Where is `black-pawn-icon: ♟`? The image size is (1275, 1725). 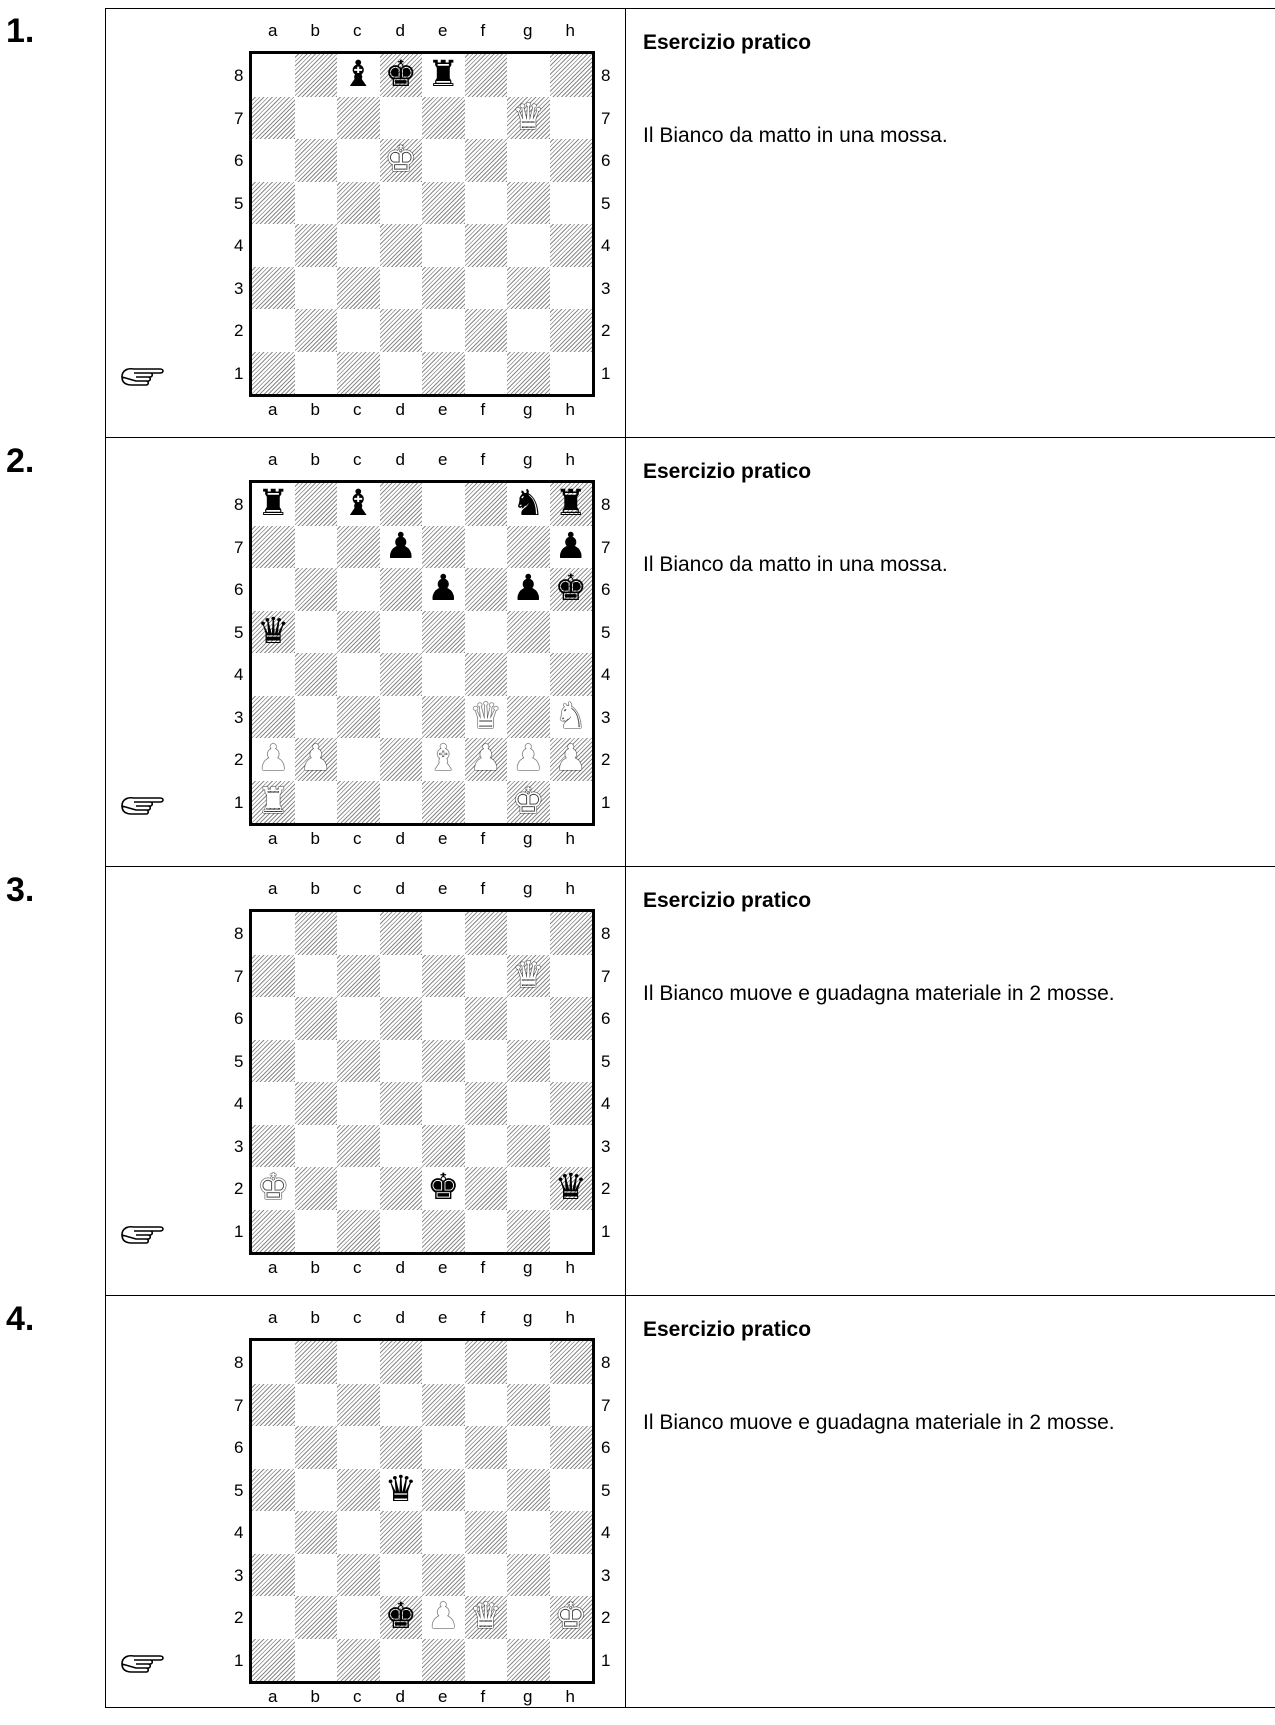 black-pawn-icon: ♟ is located at coordinates (570, 546).